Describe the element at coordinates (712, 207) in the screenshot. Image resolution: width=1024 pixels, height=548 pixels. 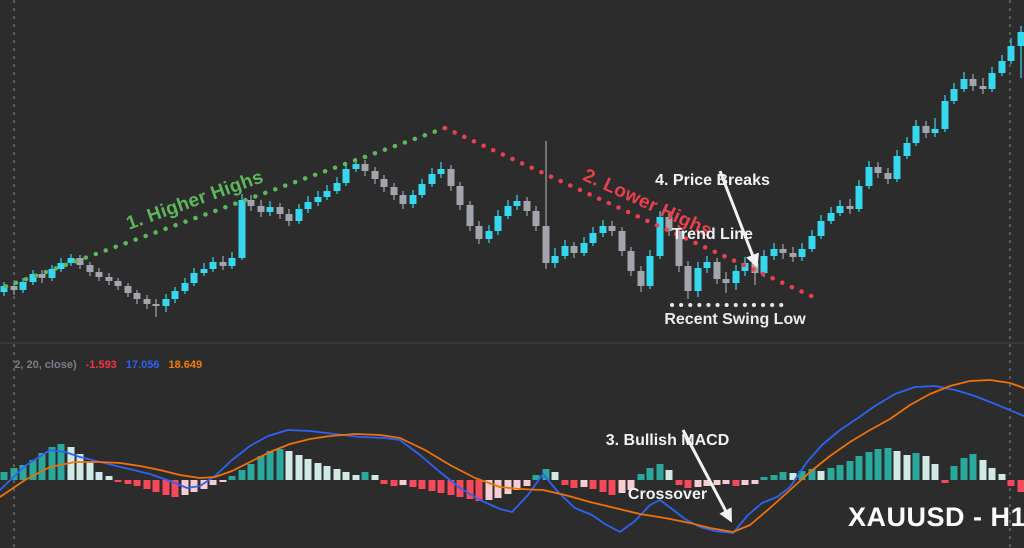
I see `price-breaks-label: 4. Price Breaks Trend Line` at that location.